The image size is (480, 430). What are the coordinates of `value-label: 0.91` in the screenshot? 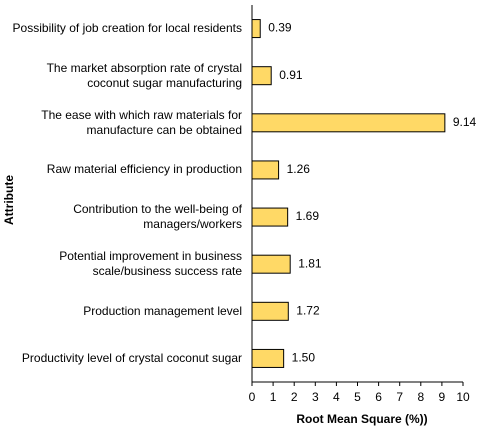 It's located at (291, 75).